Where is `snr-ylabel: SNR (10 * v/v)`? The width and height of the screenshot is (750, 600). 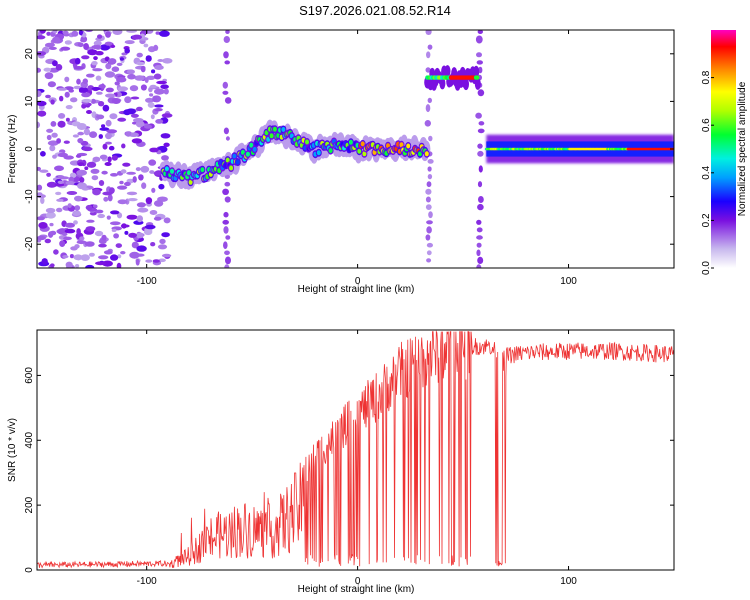 snr-ylabel: SNR (10 * v/v) is located at coordinates (12, 450).